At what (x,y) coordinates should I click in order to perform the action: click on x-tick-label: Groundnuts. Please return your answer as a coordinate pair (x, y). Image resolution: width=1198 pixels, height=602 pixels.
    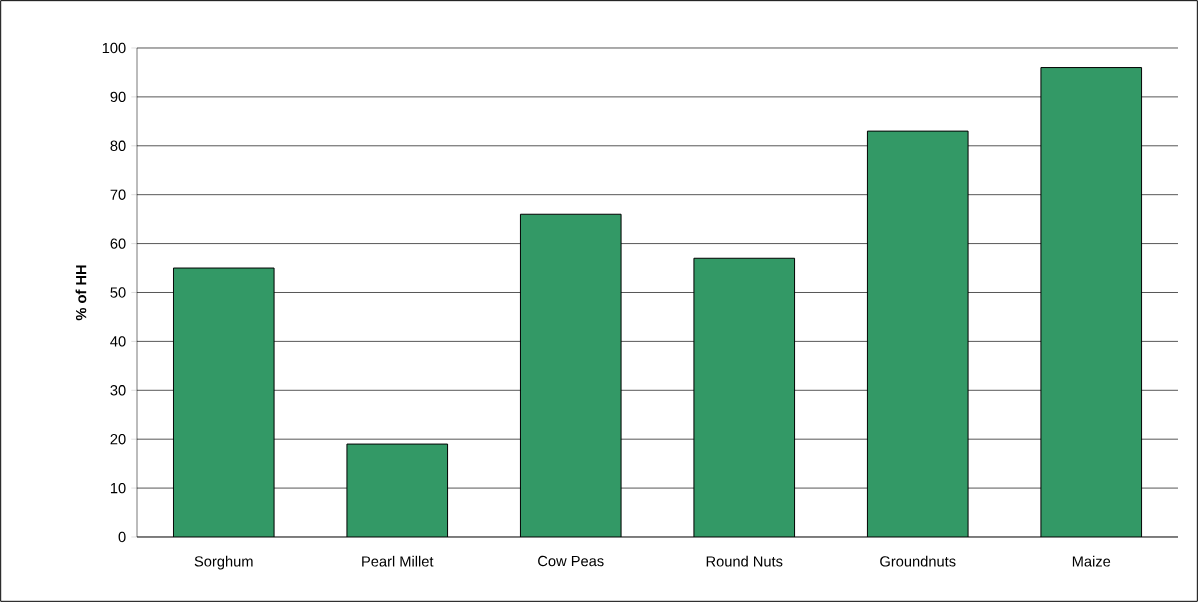
    Looking at the image, I should click on (918, 561).